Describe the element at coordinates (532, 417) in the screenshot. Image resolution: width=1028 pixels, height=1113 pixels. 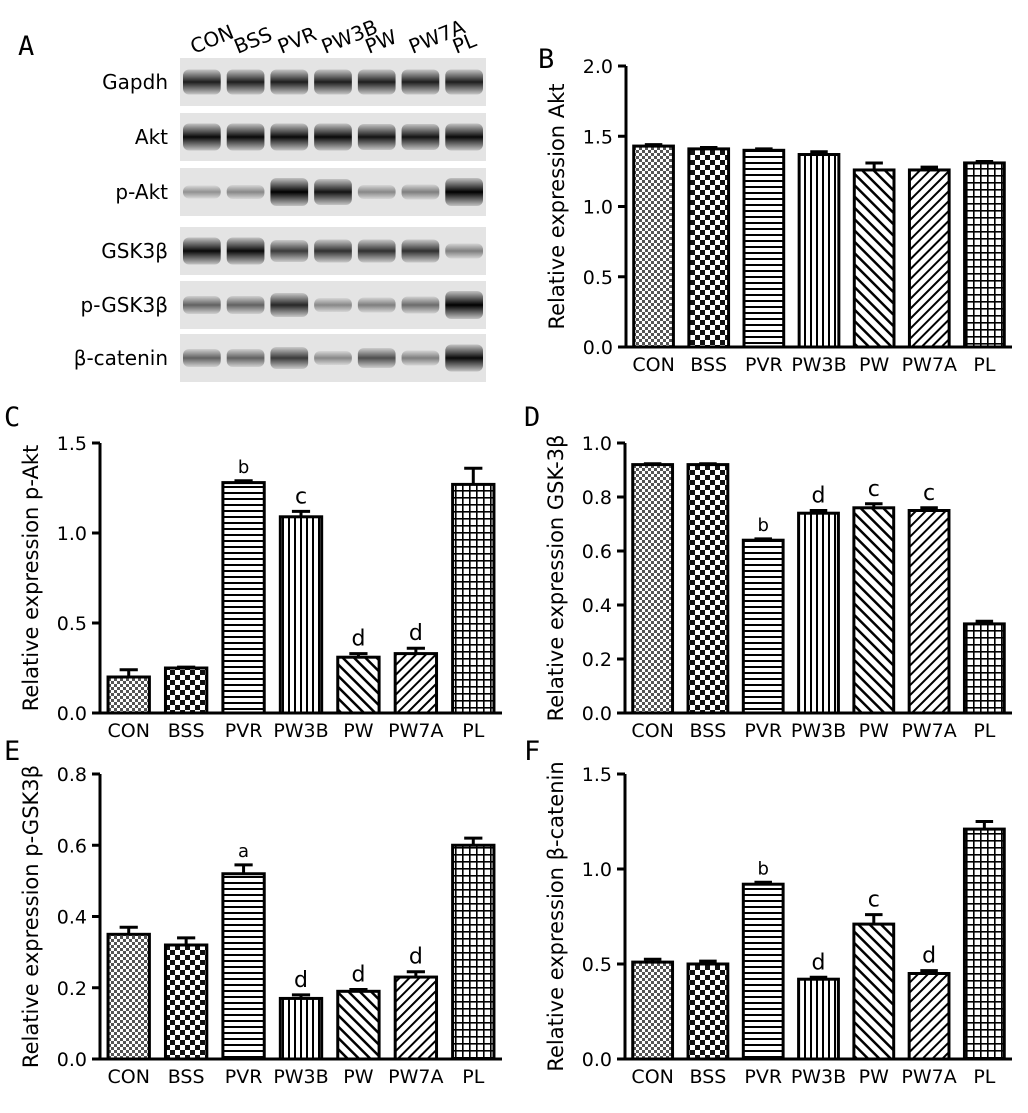
I see `panel-letter-d: D` at that location.